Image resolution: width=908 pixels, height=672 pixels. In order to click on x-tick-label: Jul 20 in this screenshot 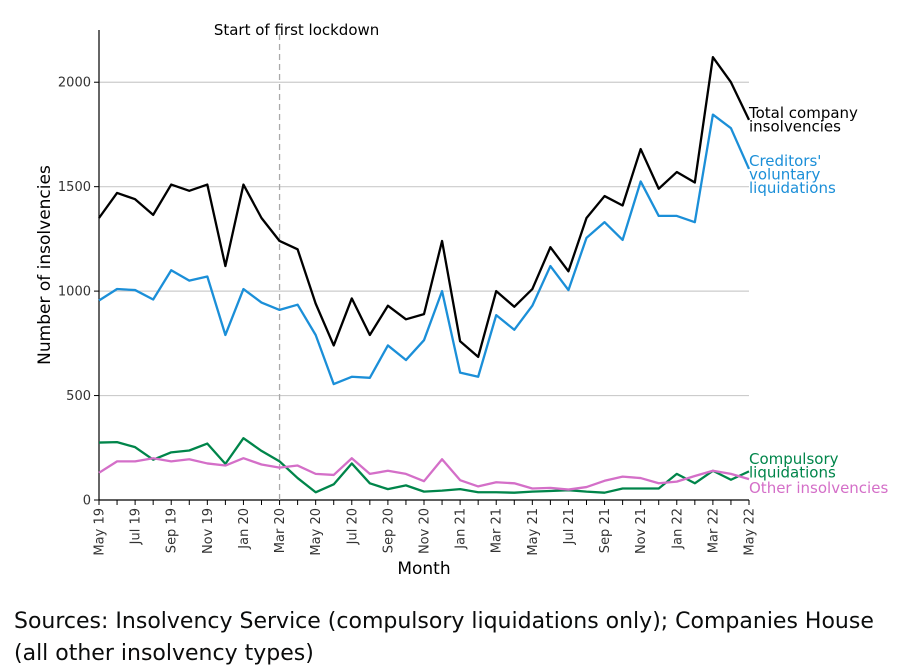, I will do `click(352, 526)`.